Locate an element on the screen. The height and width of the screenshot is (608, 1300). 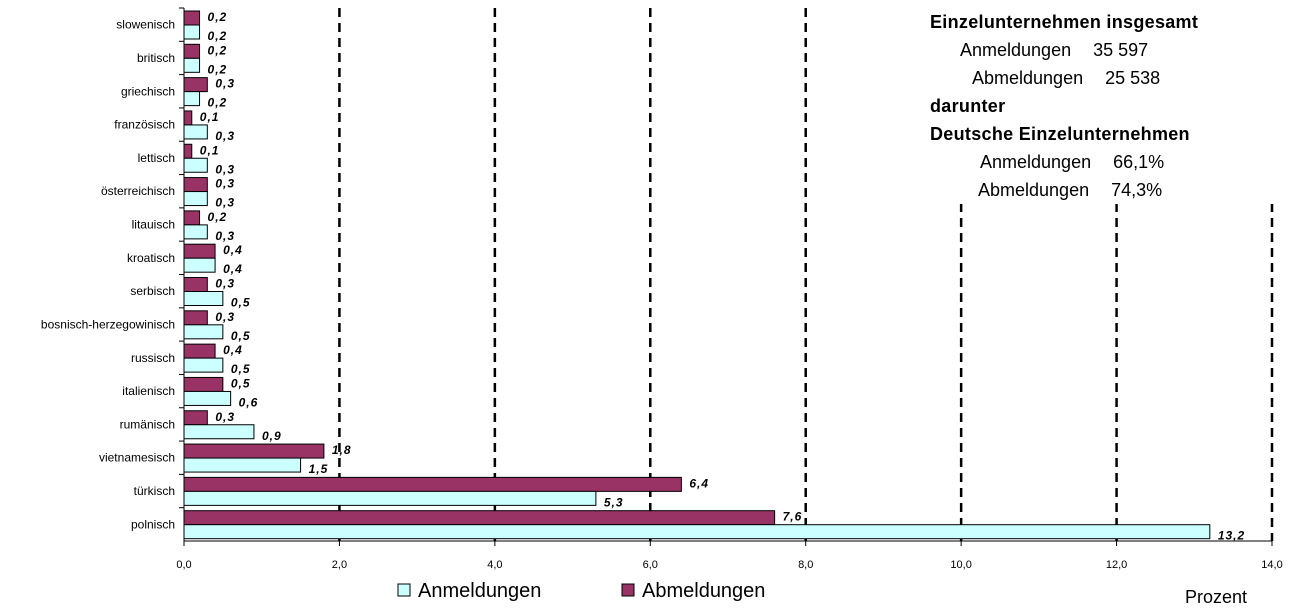
legend-label: Abmeldungen is located at coordinates (703, 591).